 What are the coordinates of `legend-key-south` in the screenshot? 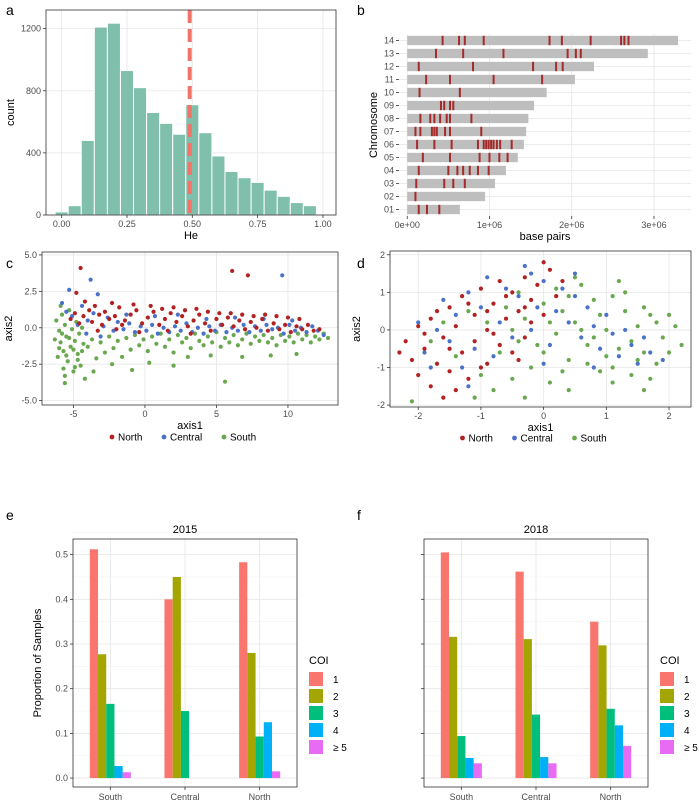 It's located at (224, 437).